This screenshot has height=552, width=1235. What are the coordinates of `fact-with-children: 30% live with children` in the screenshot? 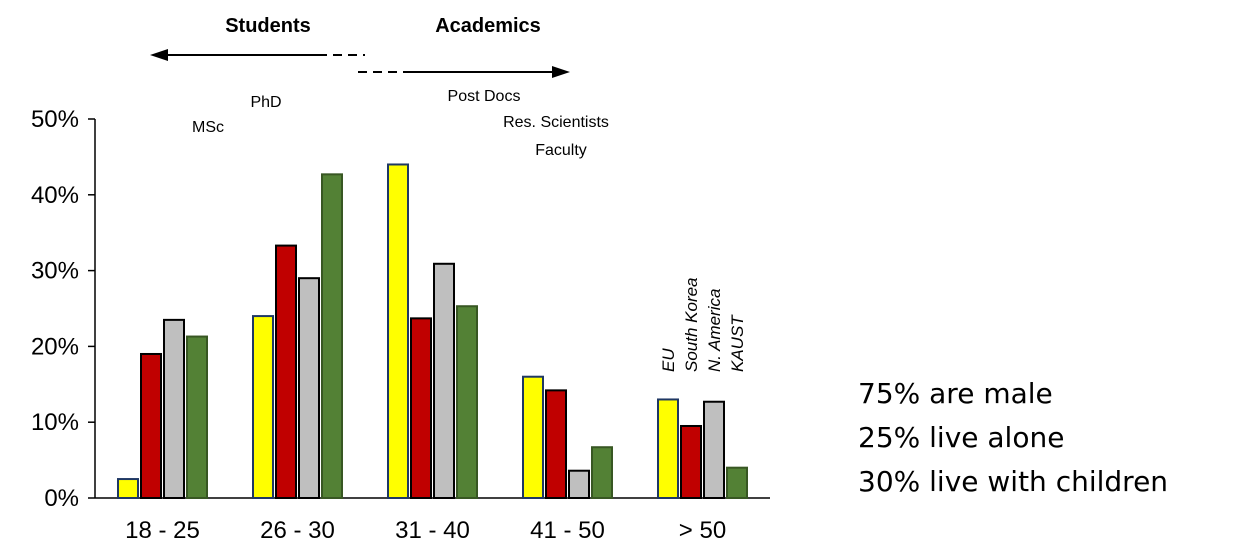 It's located at (1013, 481).